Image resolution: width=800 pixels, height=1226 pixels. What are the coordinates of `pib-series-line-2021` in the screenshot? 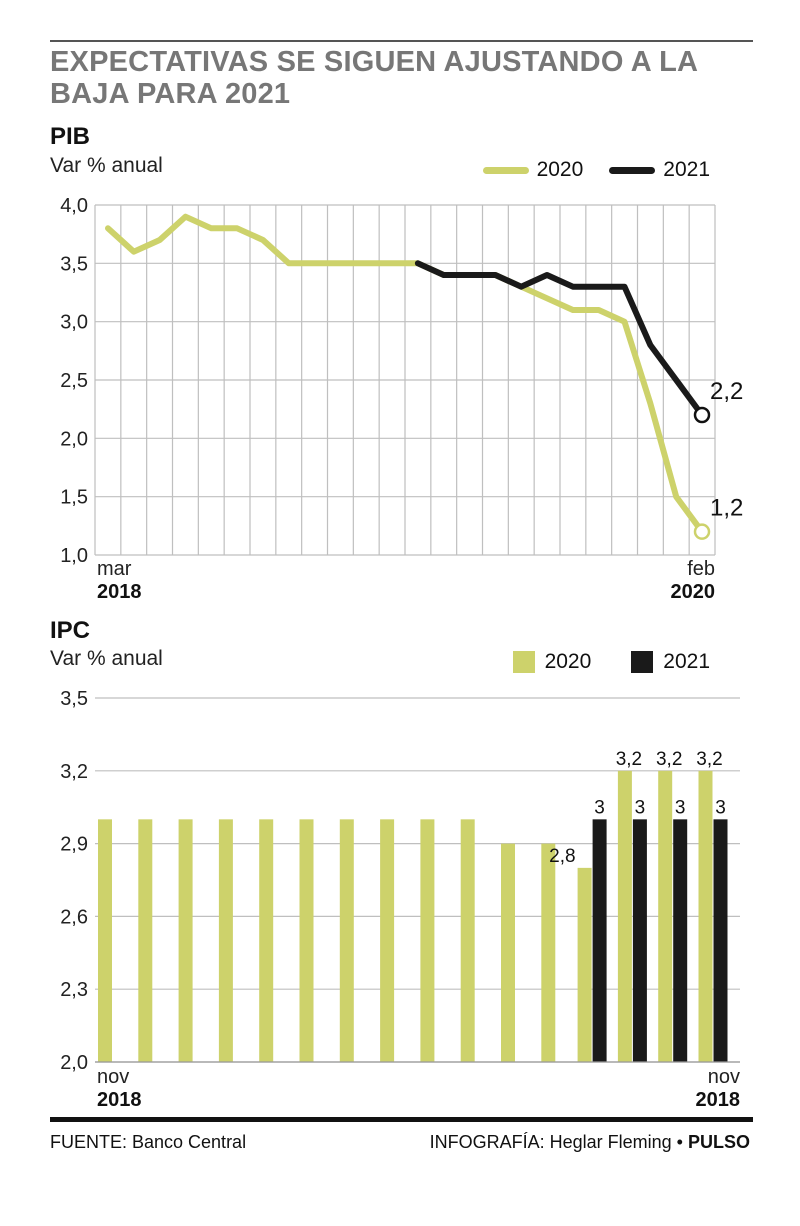 It's located at (559, 339).